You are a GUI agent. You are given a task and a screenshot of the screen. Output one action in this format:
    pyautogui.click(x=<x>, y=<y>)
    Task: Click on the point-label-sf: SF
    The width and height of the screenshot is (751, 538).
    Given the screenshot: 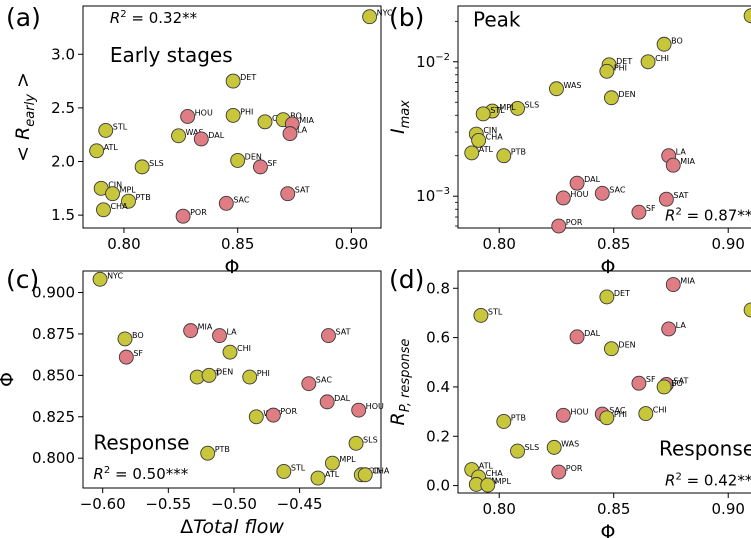 What is the action you would take?
    pyautogui.click(x=651, y=379)
    